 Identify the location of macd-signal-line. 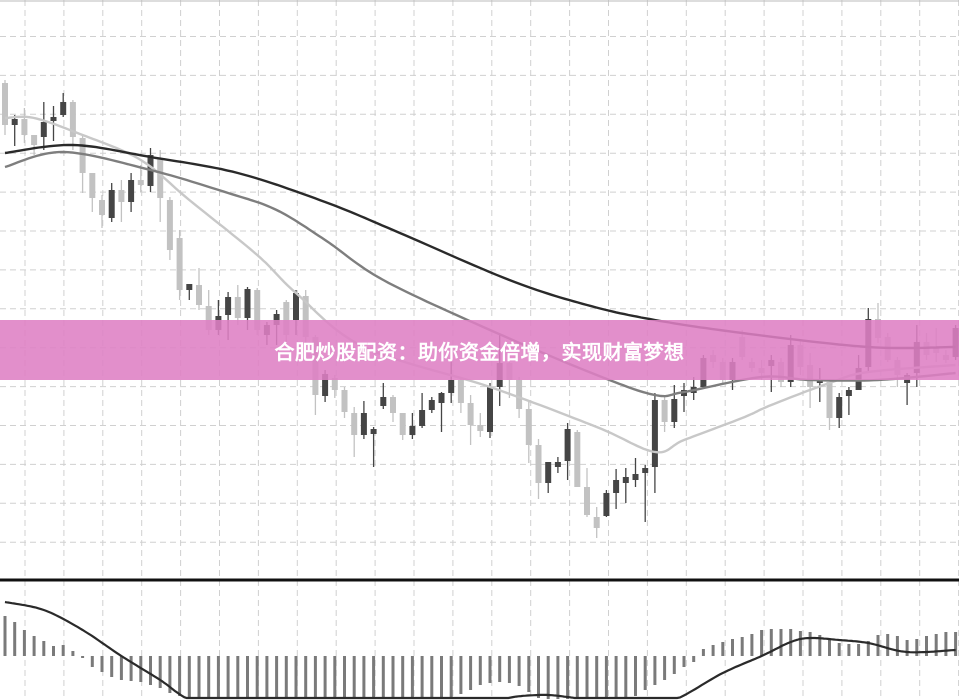
(480, 650).